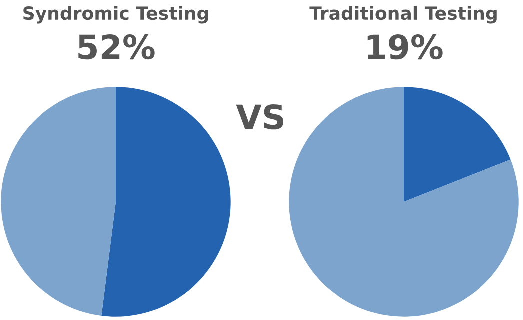 Image resolution: width=523 pixels, height=320 pixels. What do you see at coordinates (260, 117) in the screenshot?
I see `text: VS` at bounding box center [260, 117].